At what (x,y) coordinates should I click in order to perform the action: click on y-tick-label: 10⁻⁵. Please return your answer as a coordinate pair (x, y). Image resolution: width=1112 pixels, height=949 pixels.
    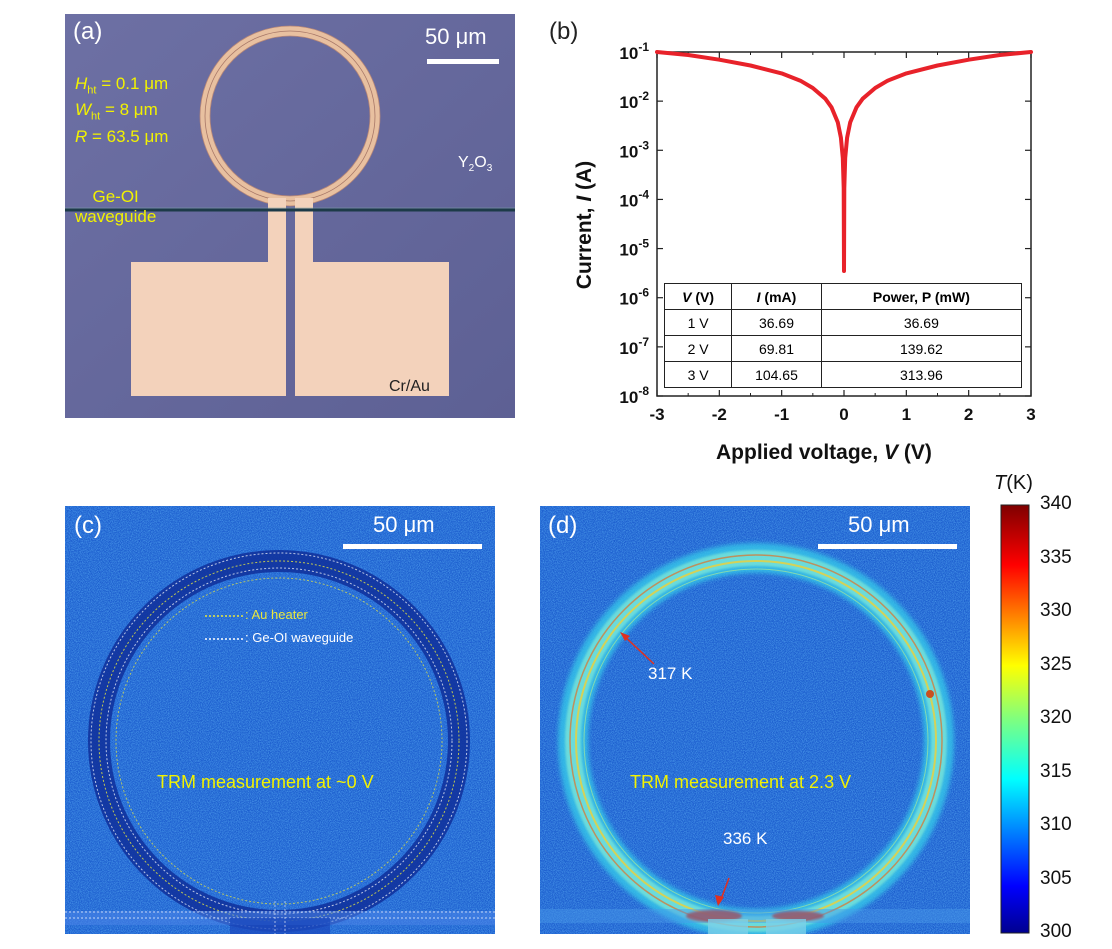
    Looking at the image, I should click on (634, 248).